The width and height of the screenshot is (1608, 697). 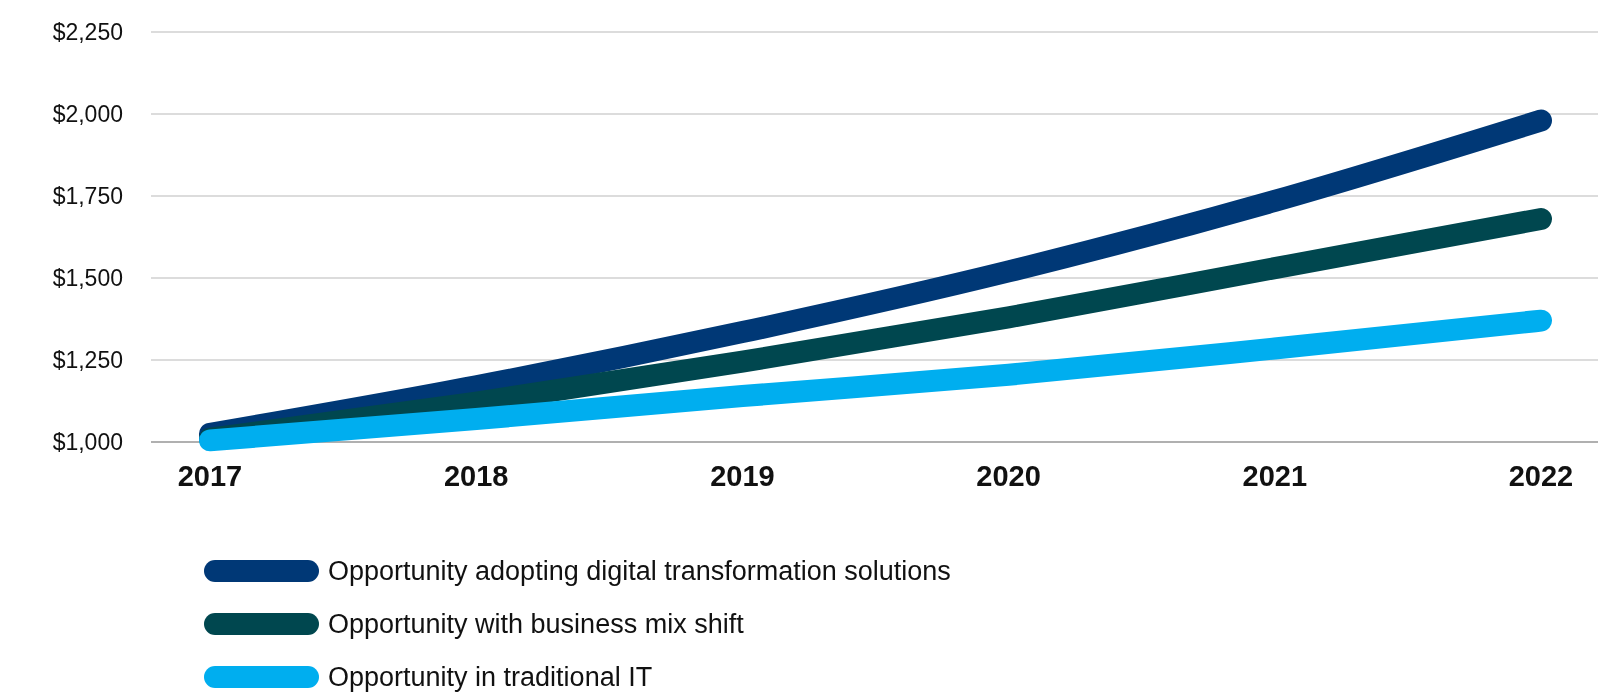 I want to click on x-tick-label: 2021, so click(x=1275, y=476).